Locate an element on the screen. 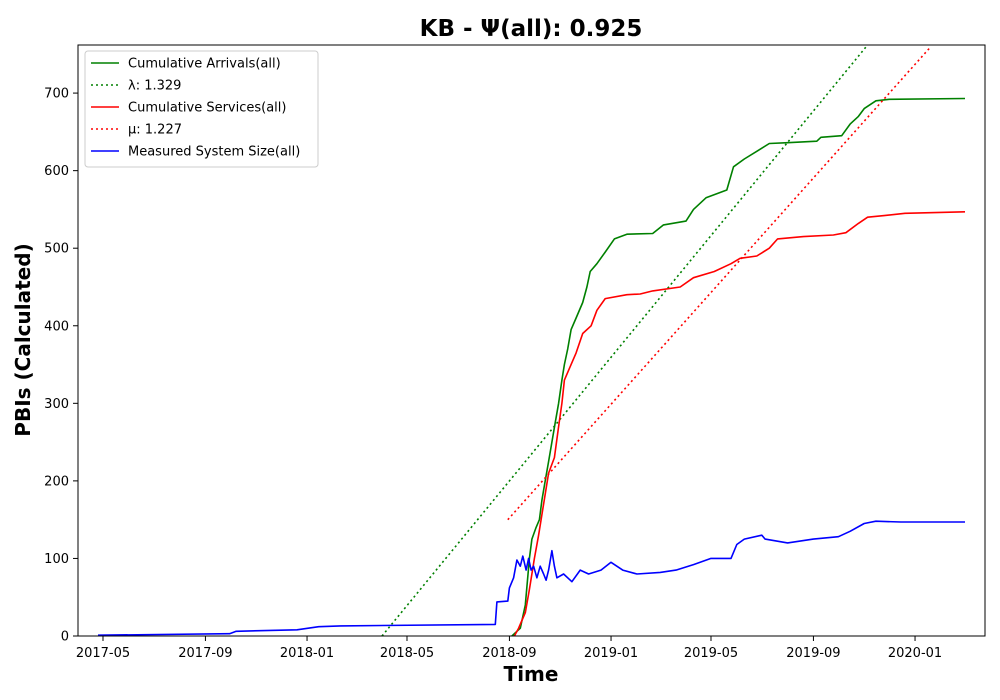 This screenshot has width=1000, height=700. x-tick-label-2: 2018-01 is located at coordinates (307, 653).